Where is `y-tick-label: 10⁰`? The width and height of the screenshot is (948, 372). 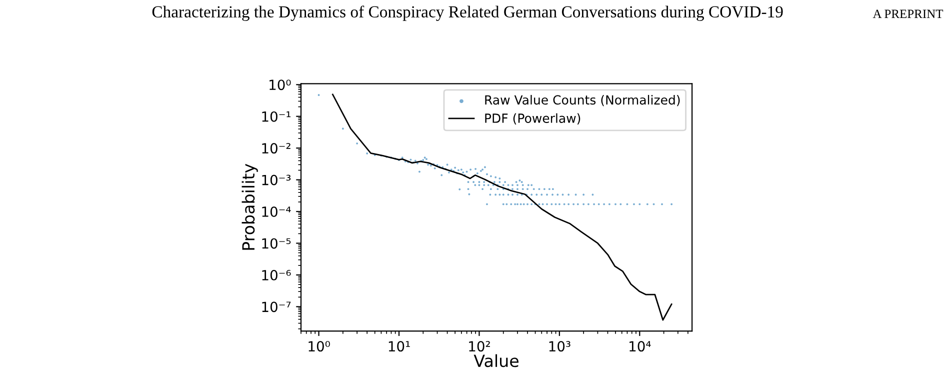
y-tick-label: 10⁰ is located at coordinates (280, 85).